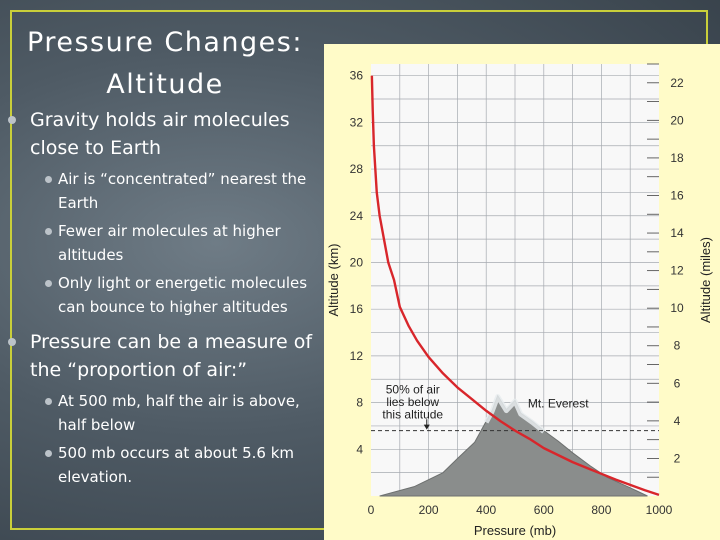  Describe the element at coordinates (167, 465) in the screenshot. I see `sub-bullet-500mb-elevation: 500 mb occurs at about 5.6 km elevation.` at that location.